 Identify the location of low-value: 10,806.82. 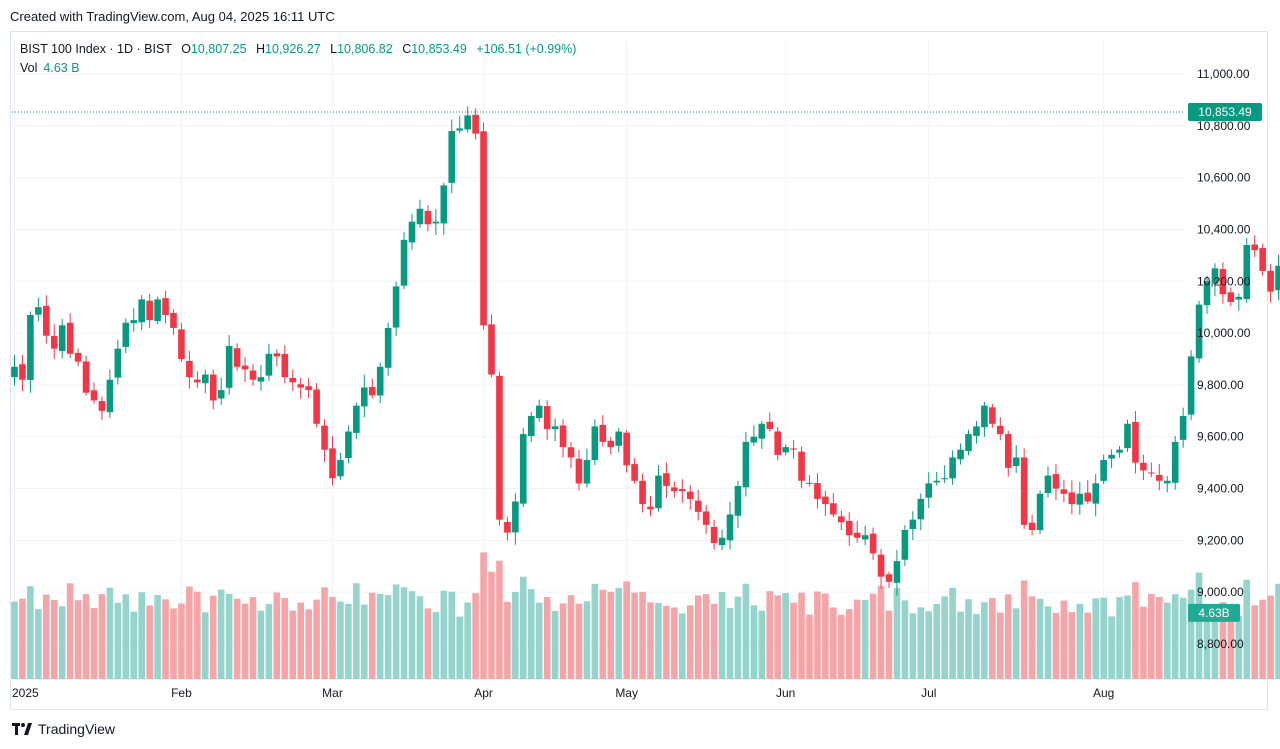
(365, 49).